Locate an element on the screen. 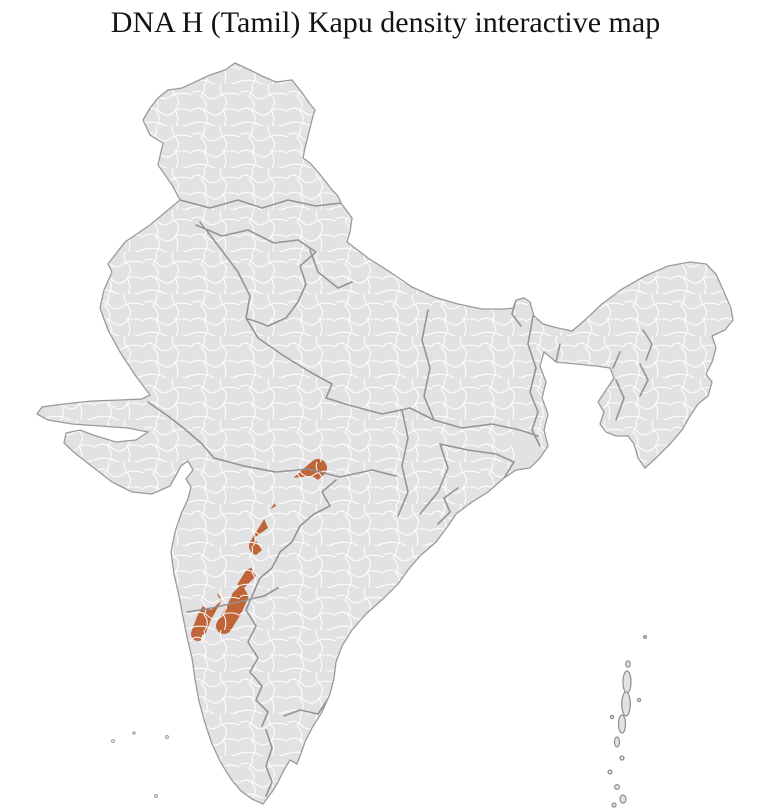  region-lakshadweep is located at coordinates (140, 764).